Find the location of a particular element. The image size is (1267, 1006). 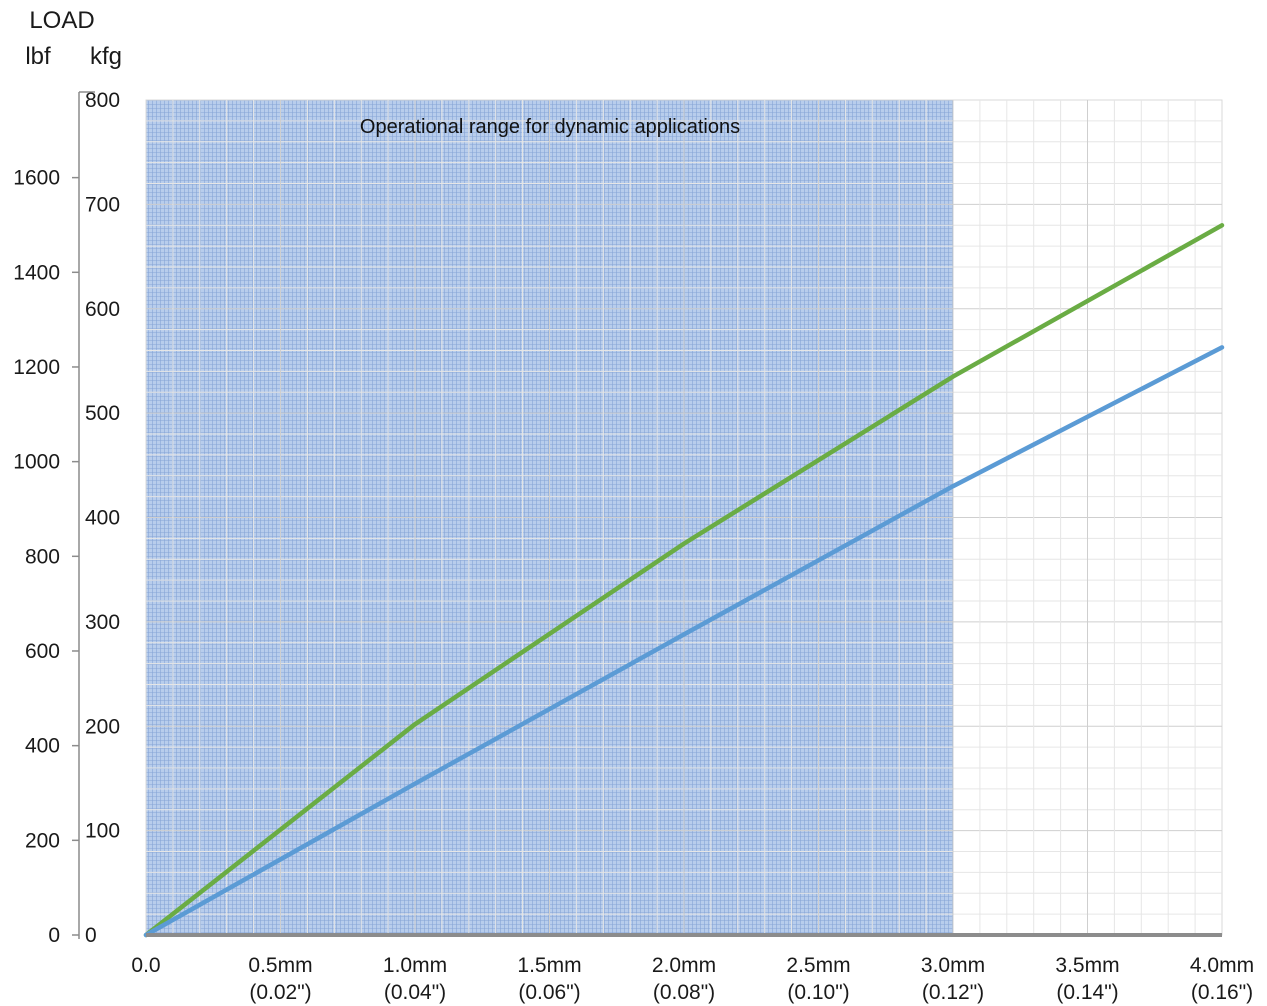

y-axis-title: LOAD is located at coordinates (61, 20).